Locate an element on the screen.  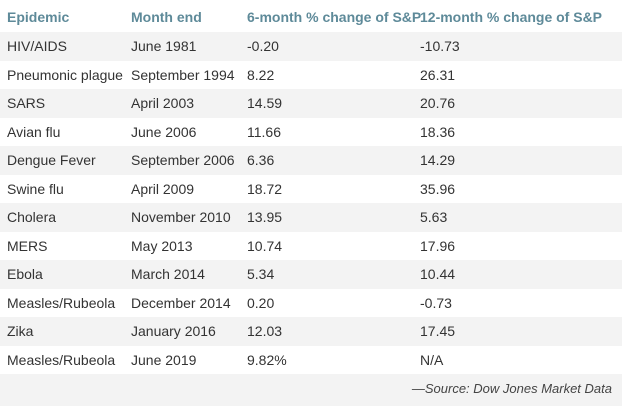
table-cell: -0.73 is located at coordinates (436, 302).